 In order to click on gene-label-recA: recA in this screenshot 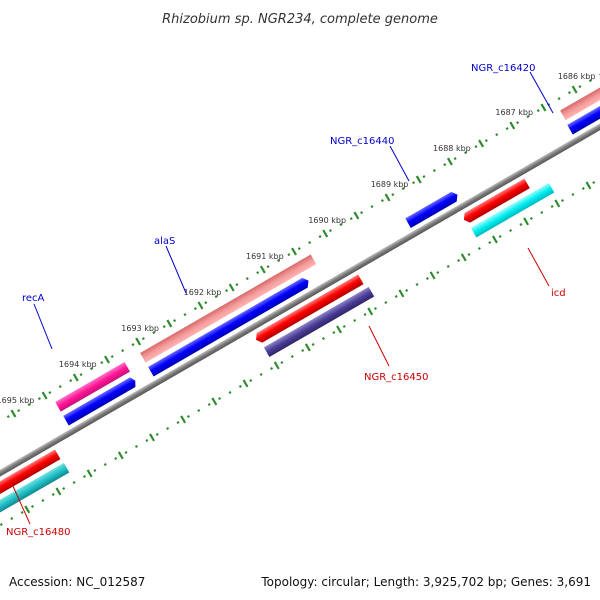, I will do `click(33, 298)`.